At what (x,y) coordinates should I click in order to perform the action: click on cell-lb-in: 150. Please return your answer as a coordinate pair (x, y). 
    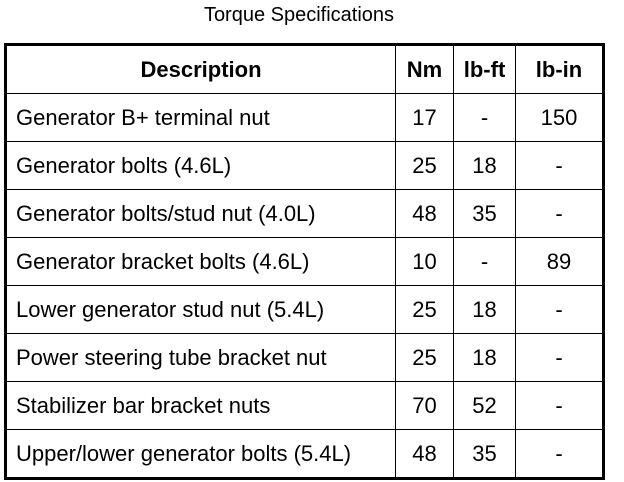
    Looking at the image, I should click on (559, 117).